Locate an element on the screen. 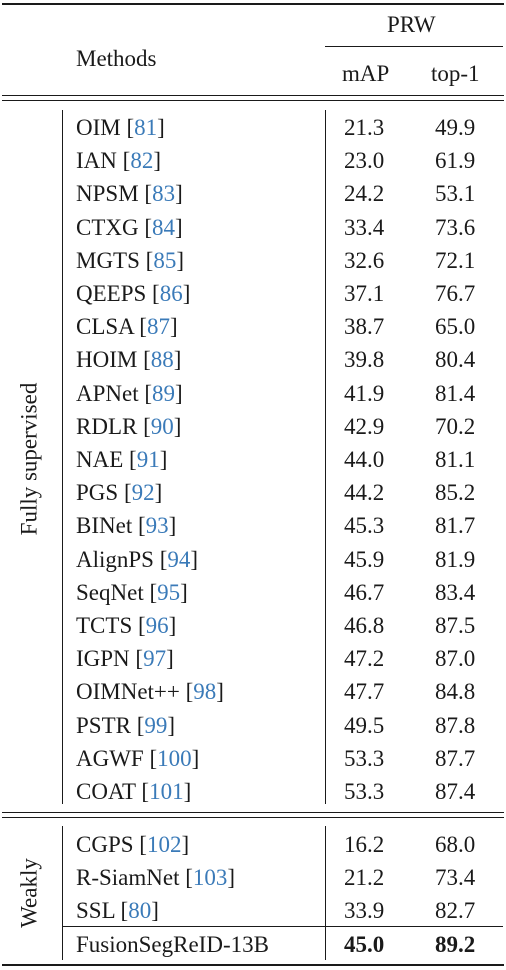 This screenshot has height=970, width=506. citation-link: 92 is located at coordinates (143, 493).